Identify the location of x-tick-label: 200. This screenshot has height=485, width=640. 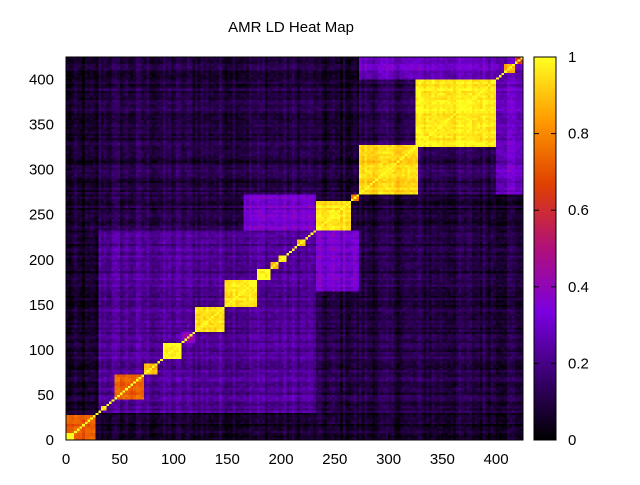
(281, 459).